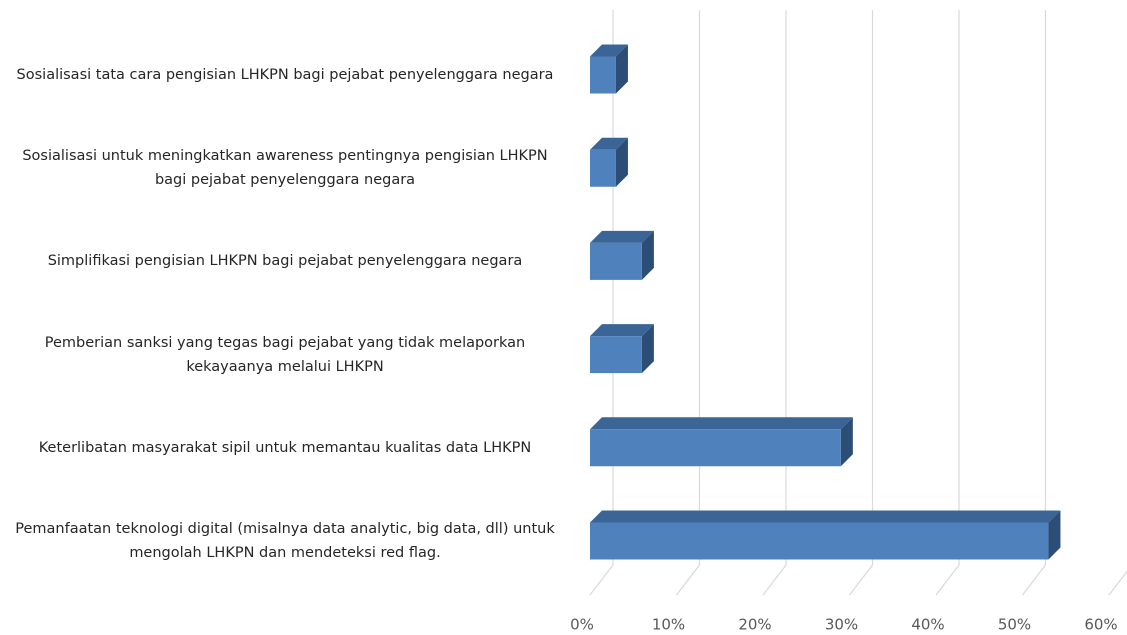  I want to click on x-tick-label: 30%, so click(841, 625).